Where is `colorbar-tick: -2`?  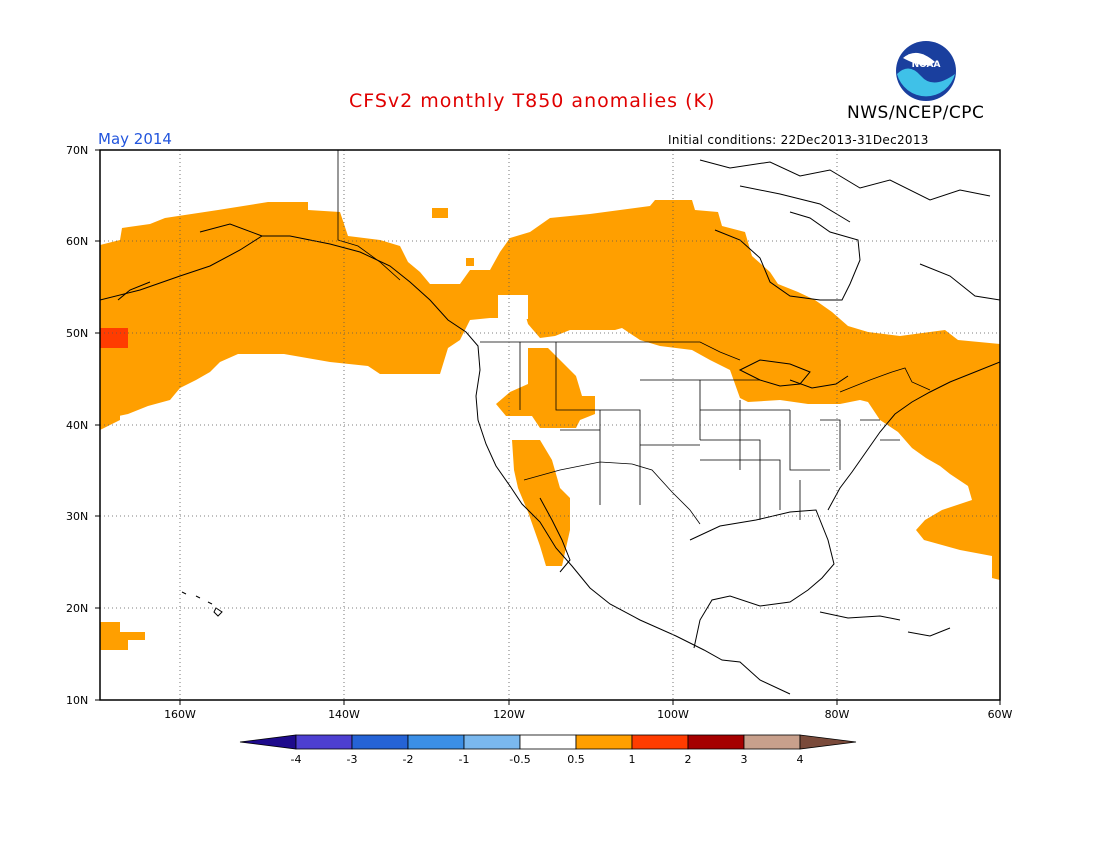 colorbar-tick: -2 is located at coordinates (408, 759).